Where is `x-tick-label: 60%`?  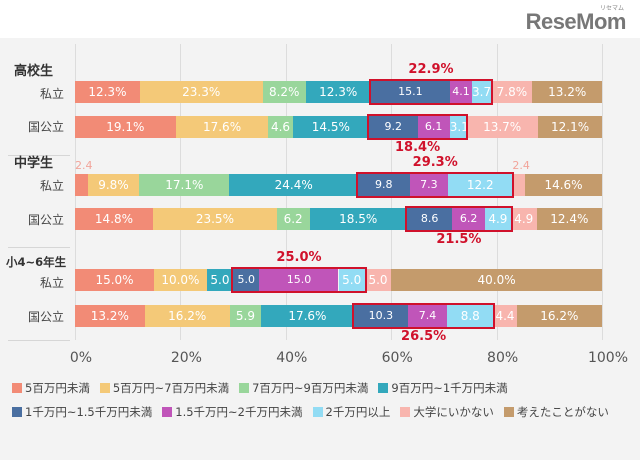 x-tick-label: 60% is located at coordinates (397, 358).